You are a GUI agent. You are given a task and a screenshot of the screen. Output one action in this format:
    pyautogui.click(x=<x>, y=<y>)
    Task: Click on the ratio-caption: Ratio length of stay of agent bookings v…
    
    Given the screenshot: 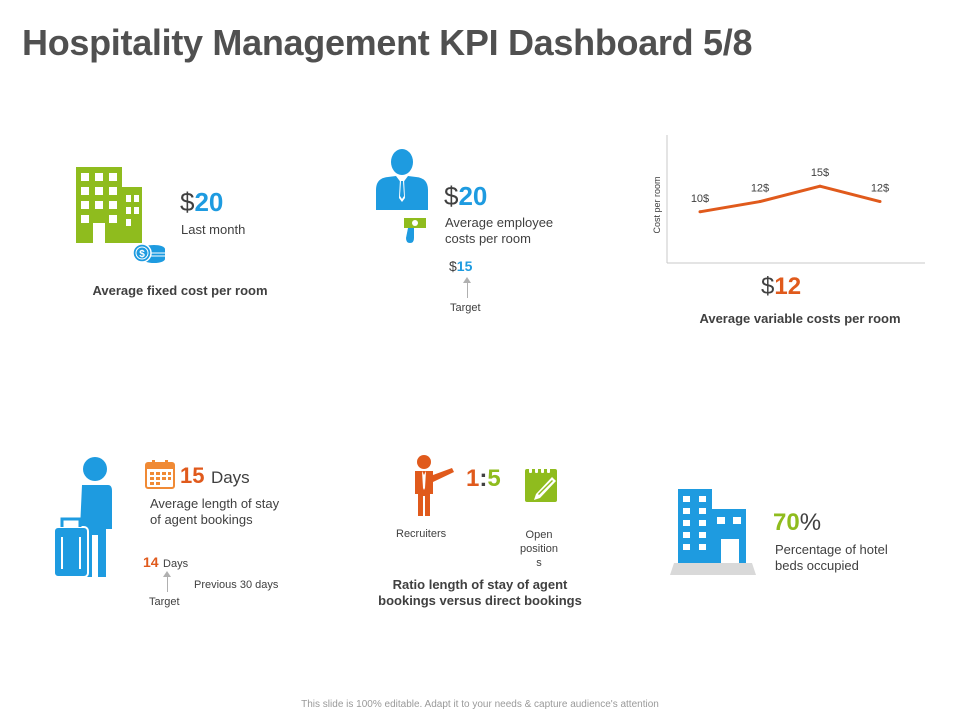 What is the action you would take?
    pyautogui.click(x=480, y=593)
    